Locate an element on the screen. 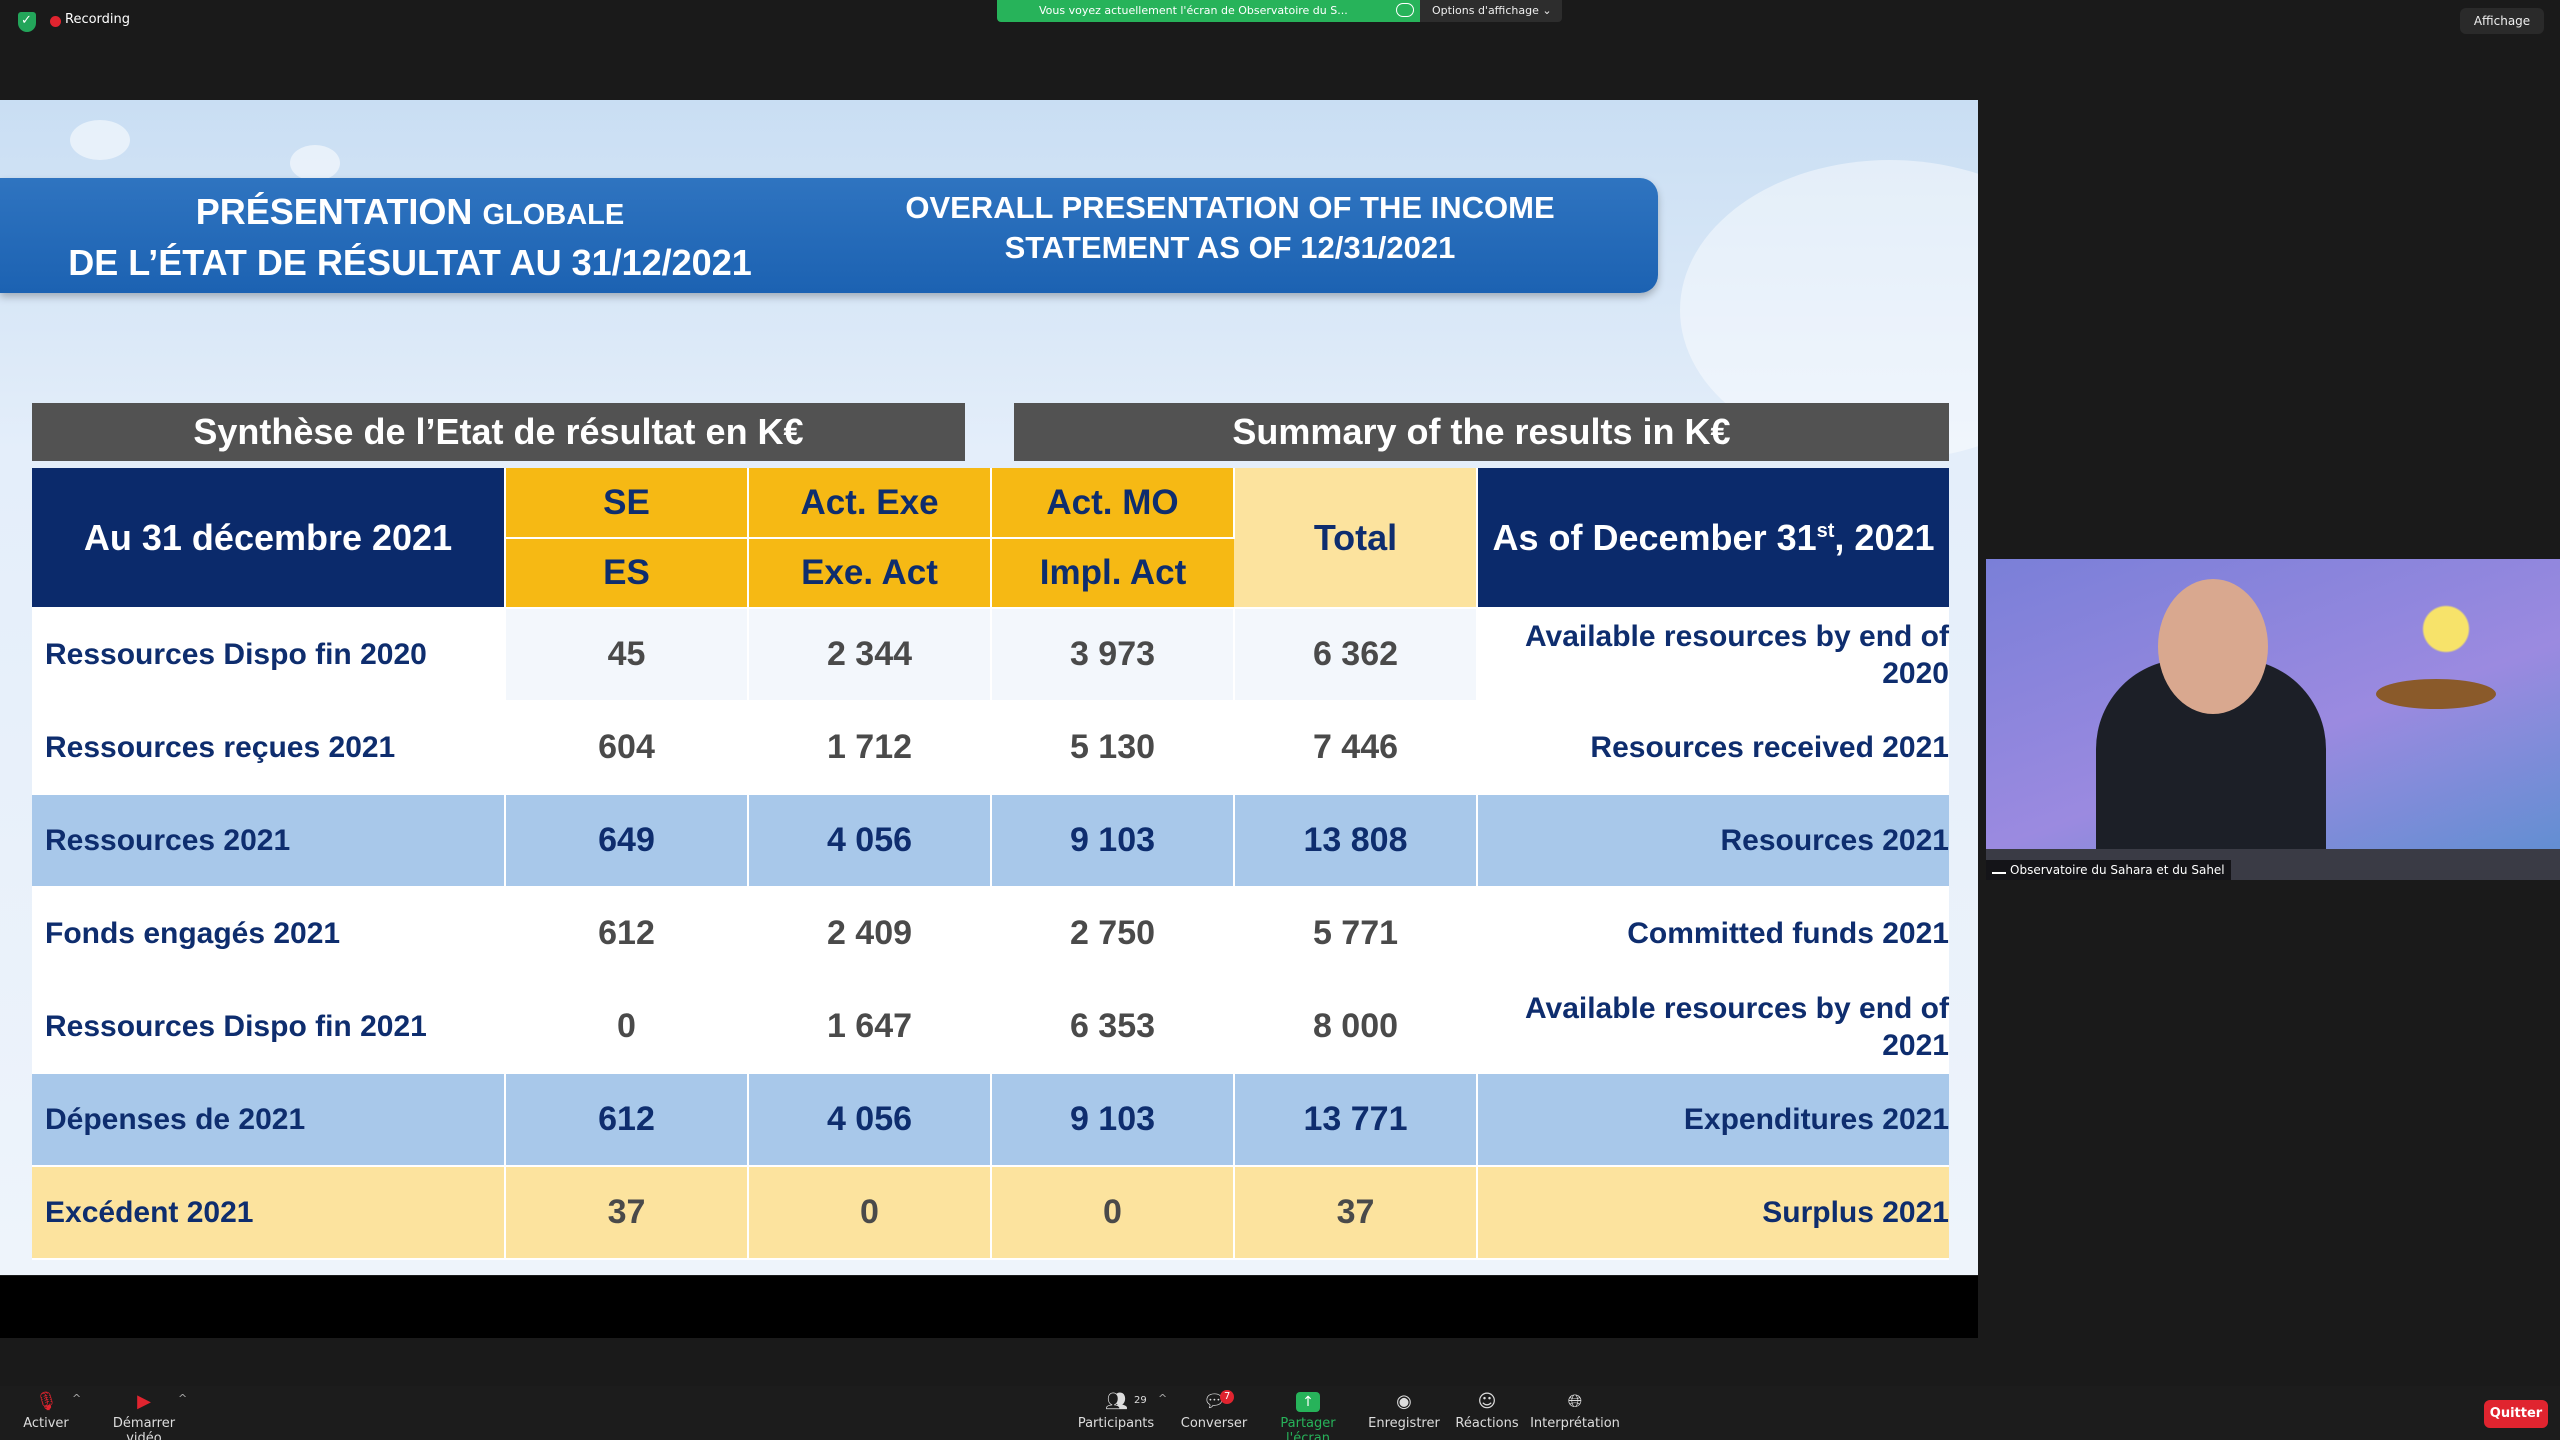 The height and width of the screenshot is (1440, 2560). interpretation-button: 🌐︎ Interprétation is located at coordinates (1575, 1411).